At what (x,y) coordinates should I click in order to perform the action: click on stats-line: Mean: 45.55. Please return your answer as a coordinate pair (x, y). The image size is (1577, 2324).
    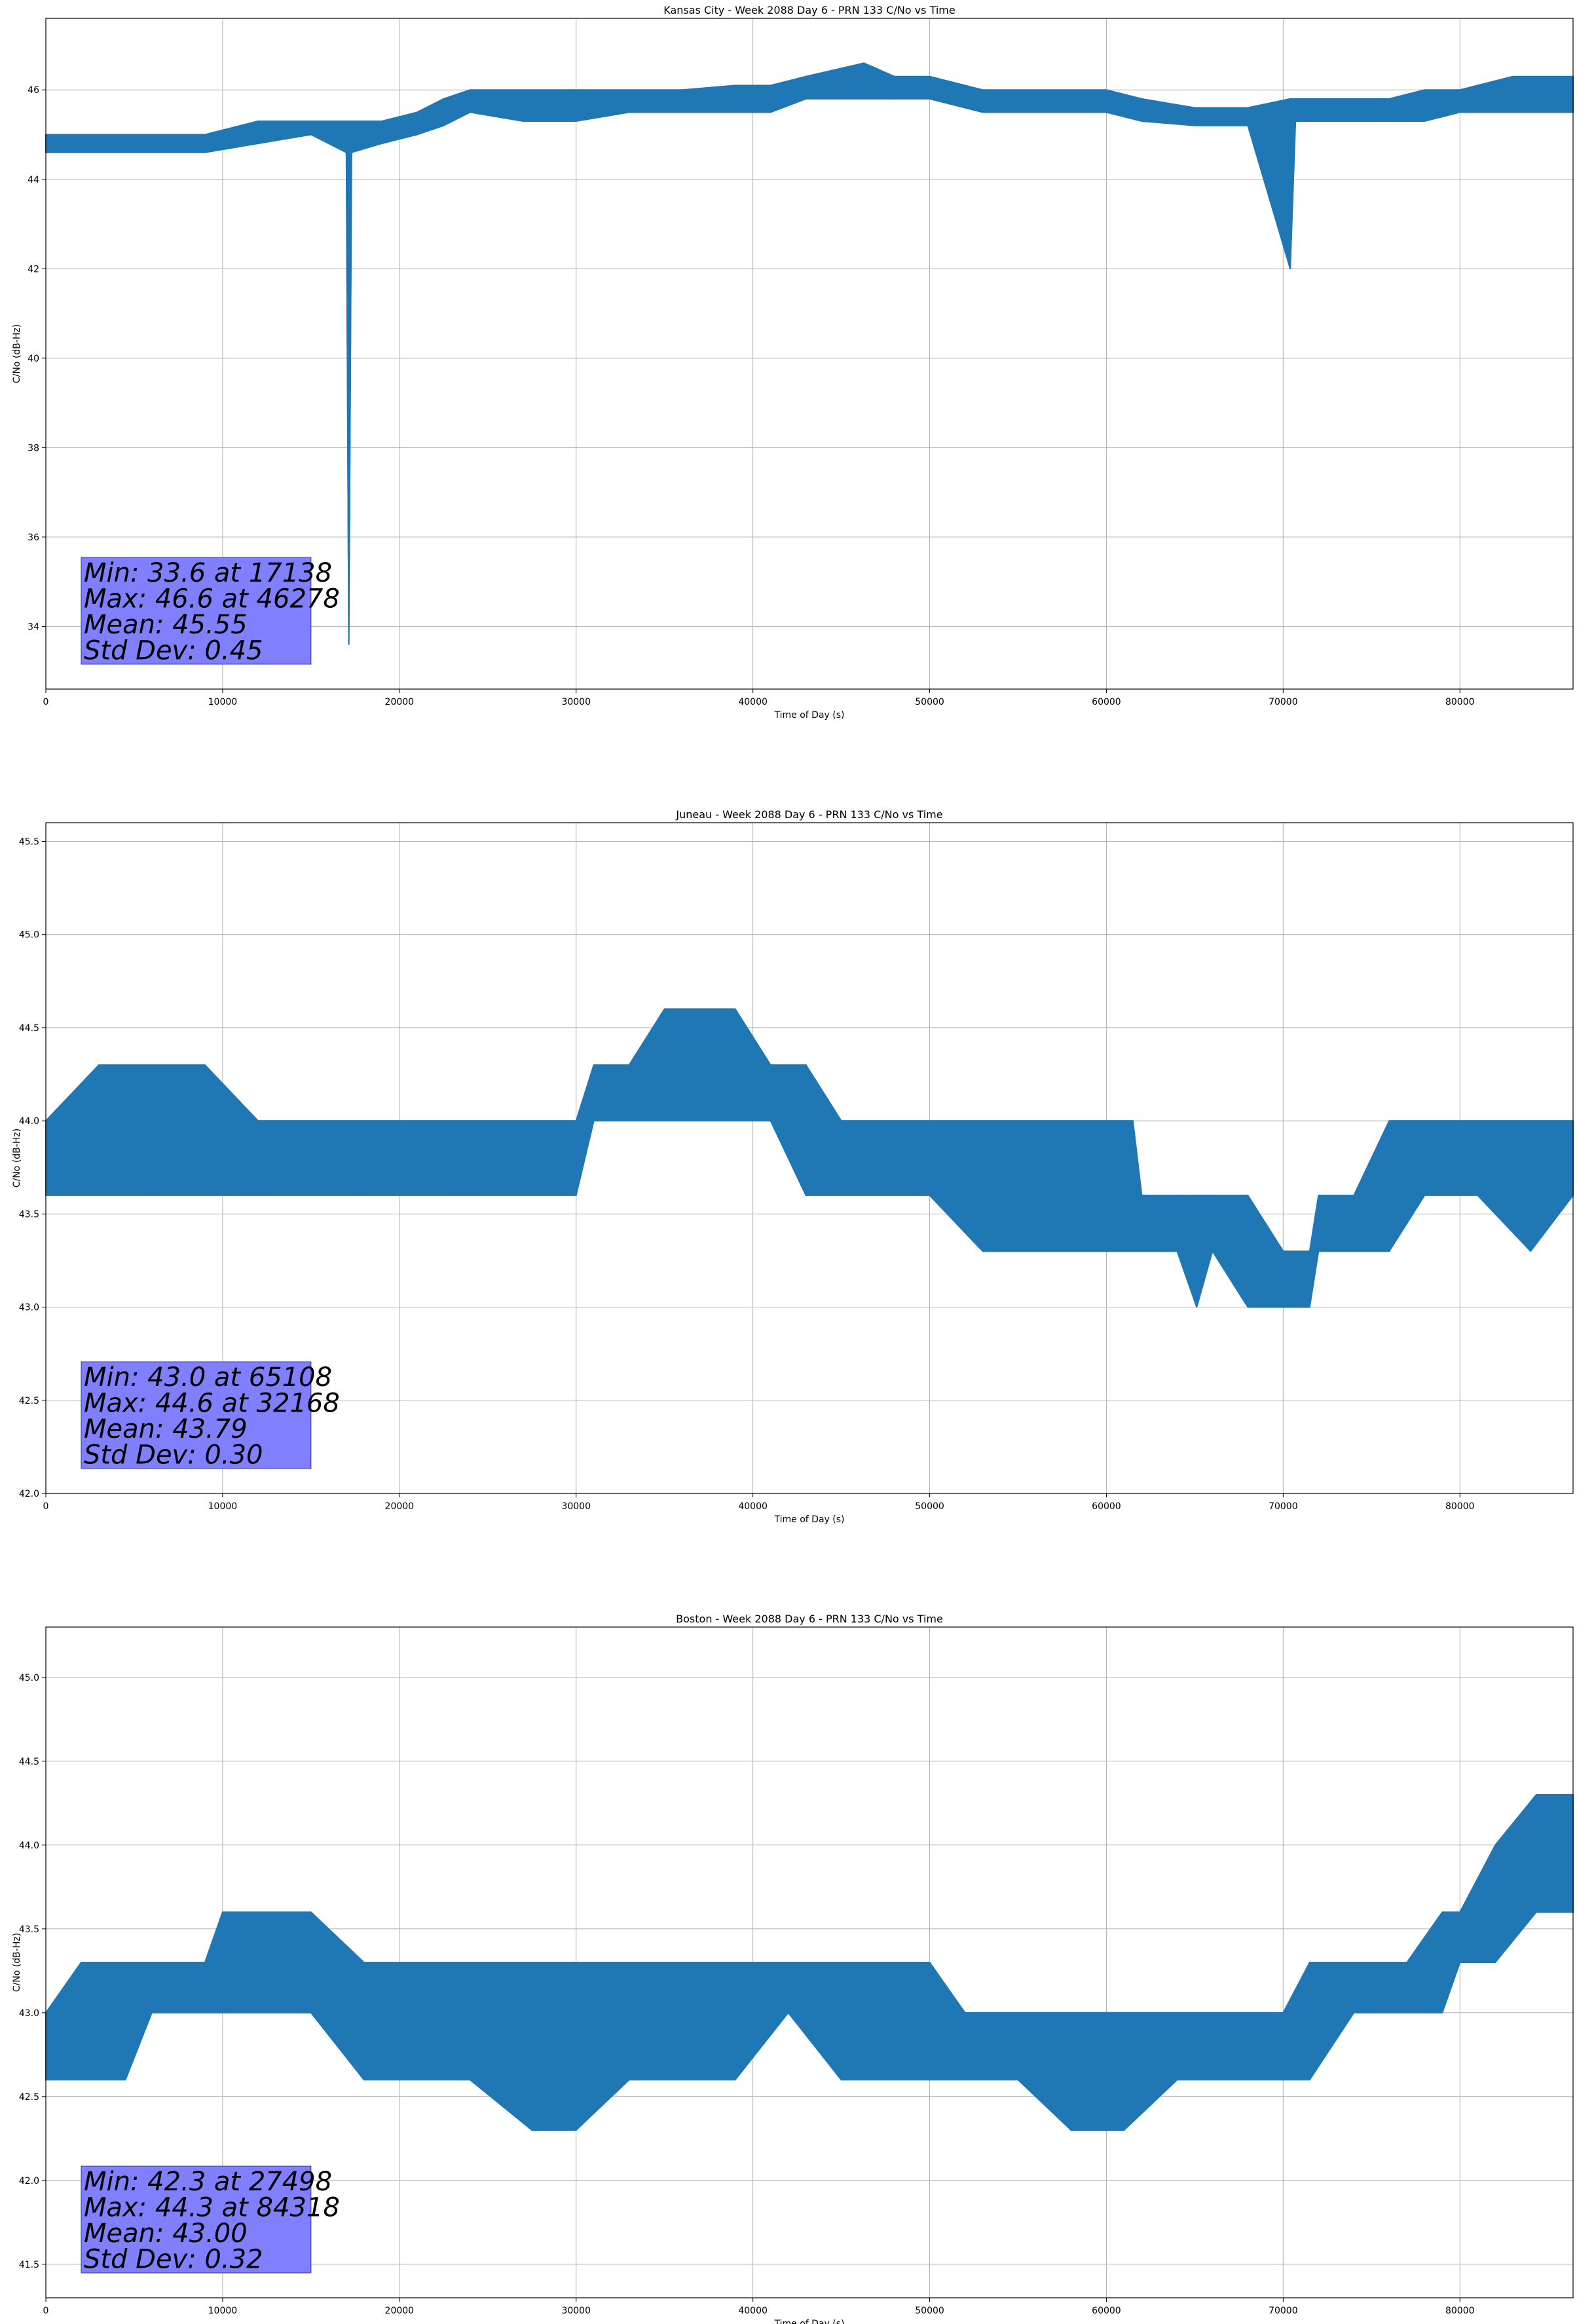
    Looking at the image, I should click on (166, 625).